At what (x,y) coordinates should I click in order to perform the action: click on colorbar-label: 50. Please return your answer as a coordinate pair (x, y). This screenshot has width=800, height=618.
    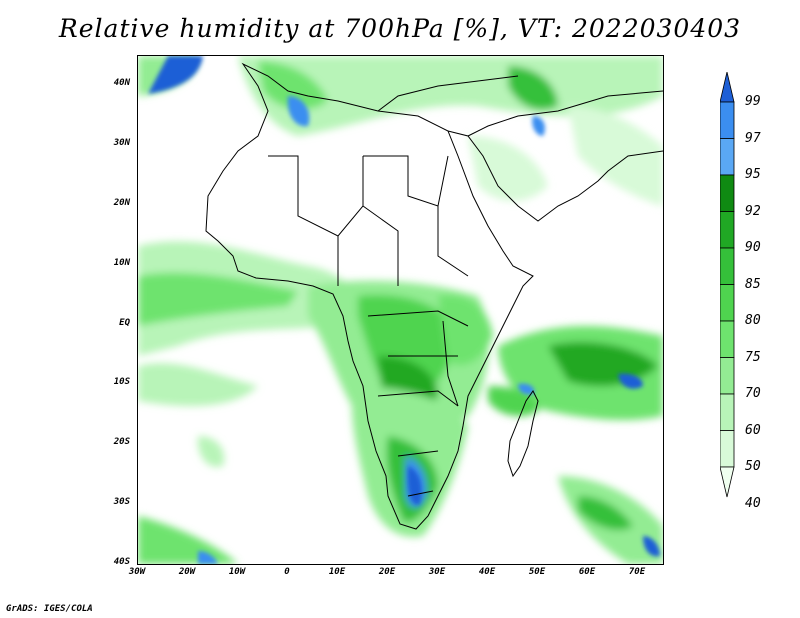
    Looking at the image, I should click on (753, 466).